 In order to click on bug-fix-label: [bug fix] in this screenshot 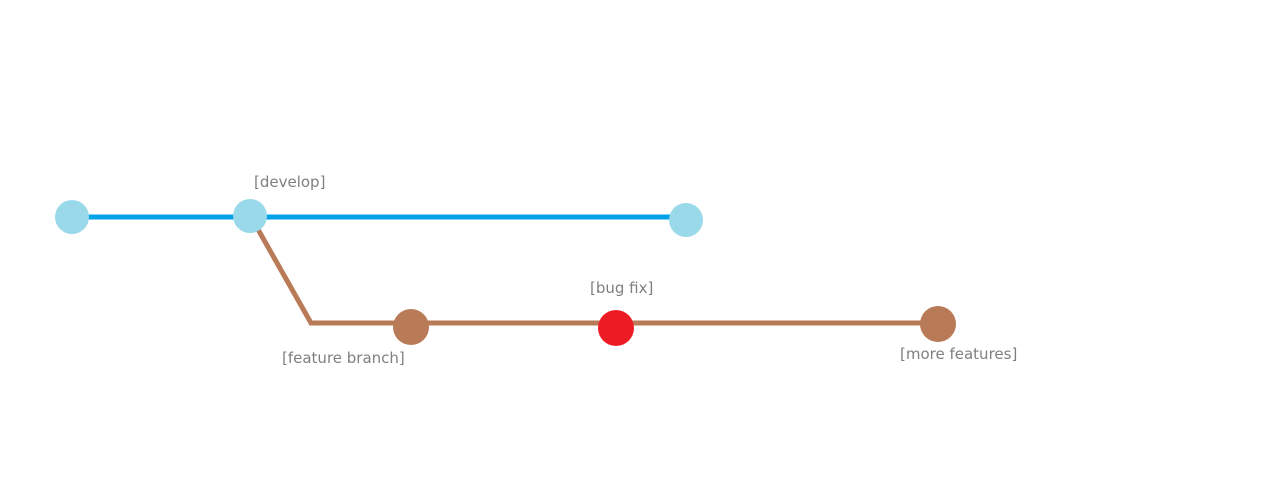, I will do `click(621, 288)`.